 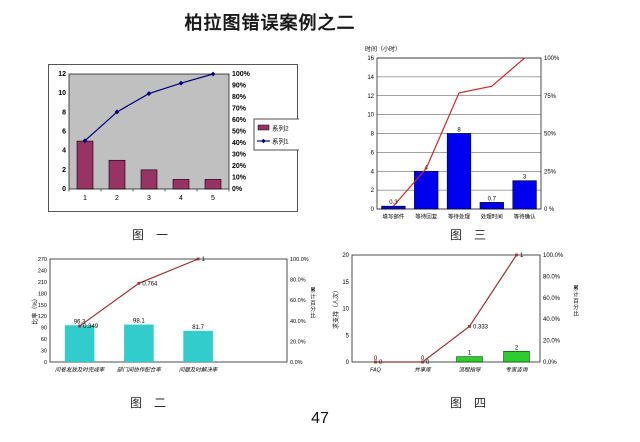 I want to click on svg-text: 问卷发放及时完成率, so click(x=80, y=370).